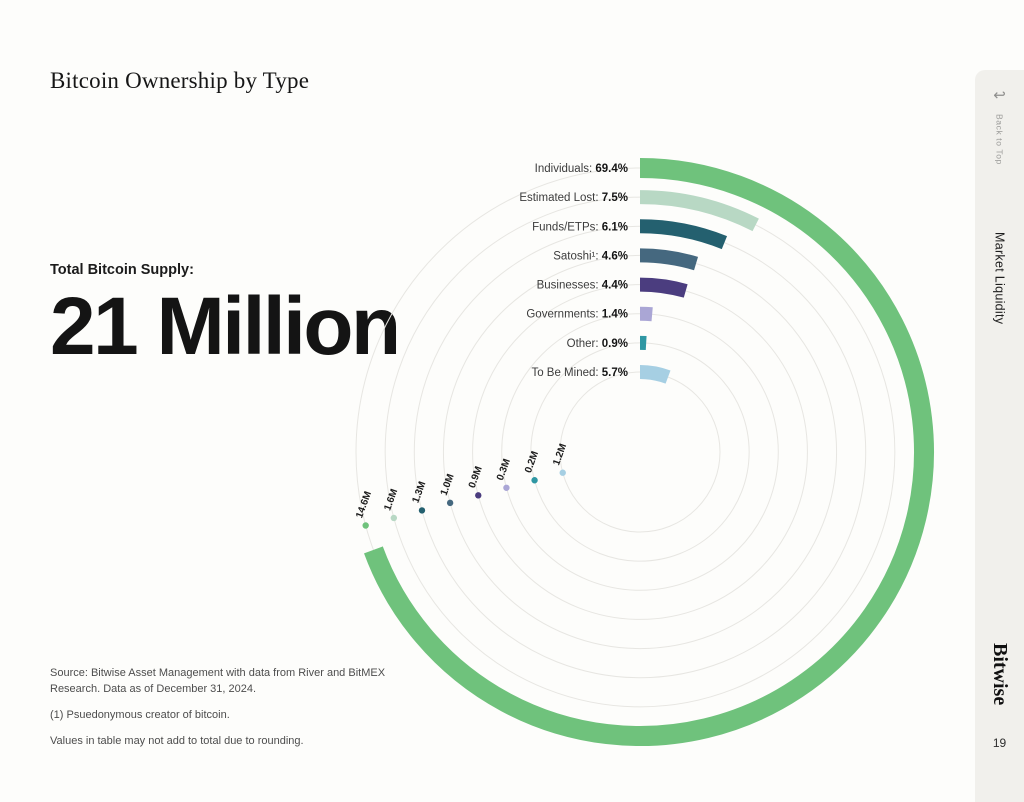 The image size is (1024, 802). I want to click on category-label-estimated-lost: Estimated Lost: 7.5%, so click(573, 198).